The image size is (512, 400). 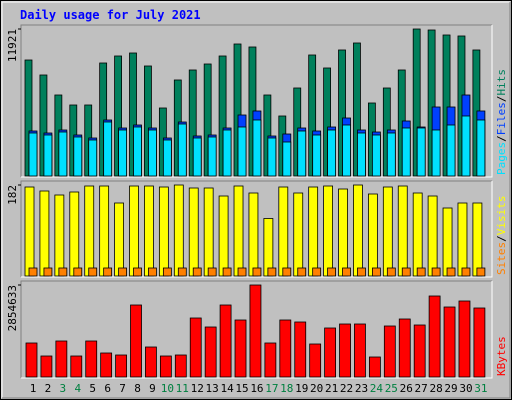 I want to click on x-tick-label: 17, so click(x=271, y=388).